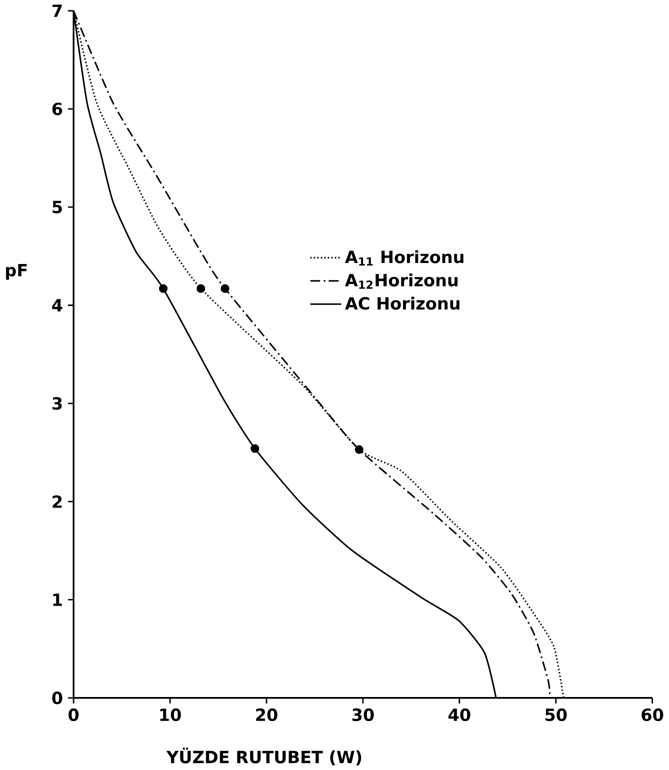 Image resolution: width=669 pixels, height=770 pixels. I want to click on x-tick-label: 40, so click(459, 715).